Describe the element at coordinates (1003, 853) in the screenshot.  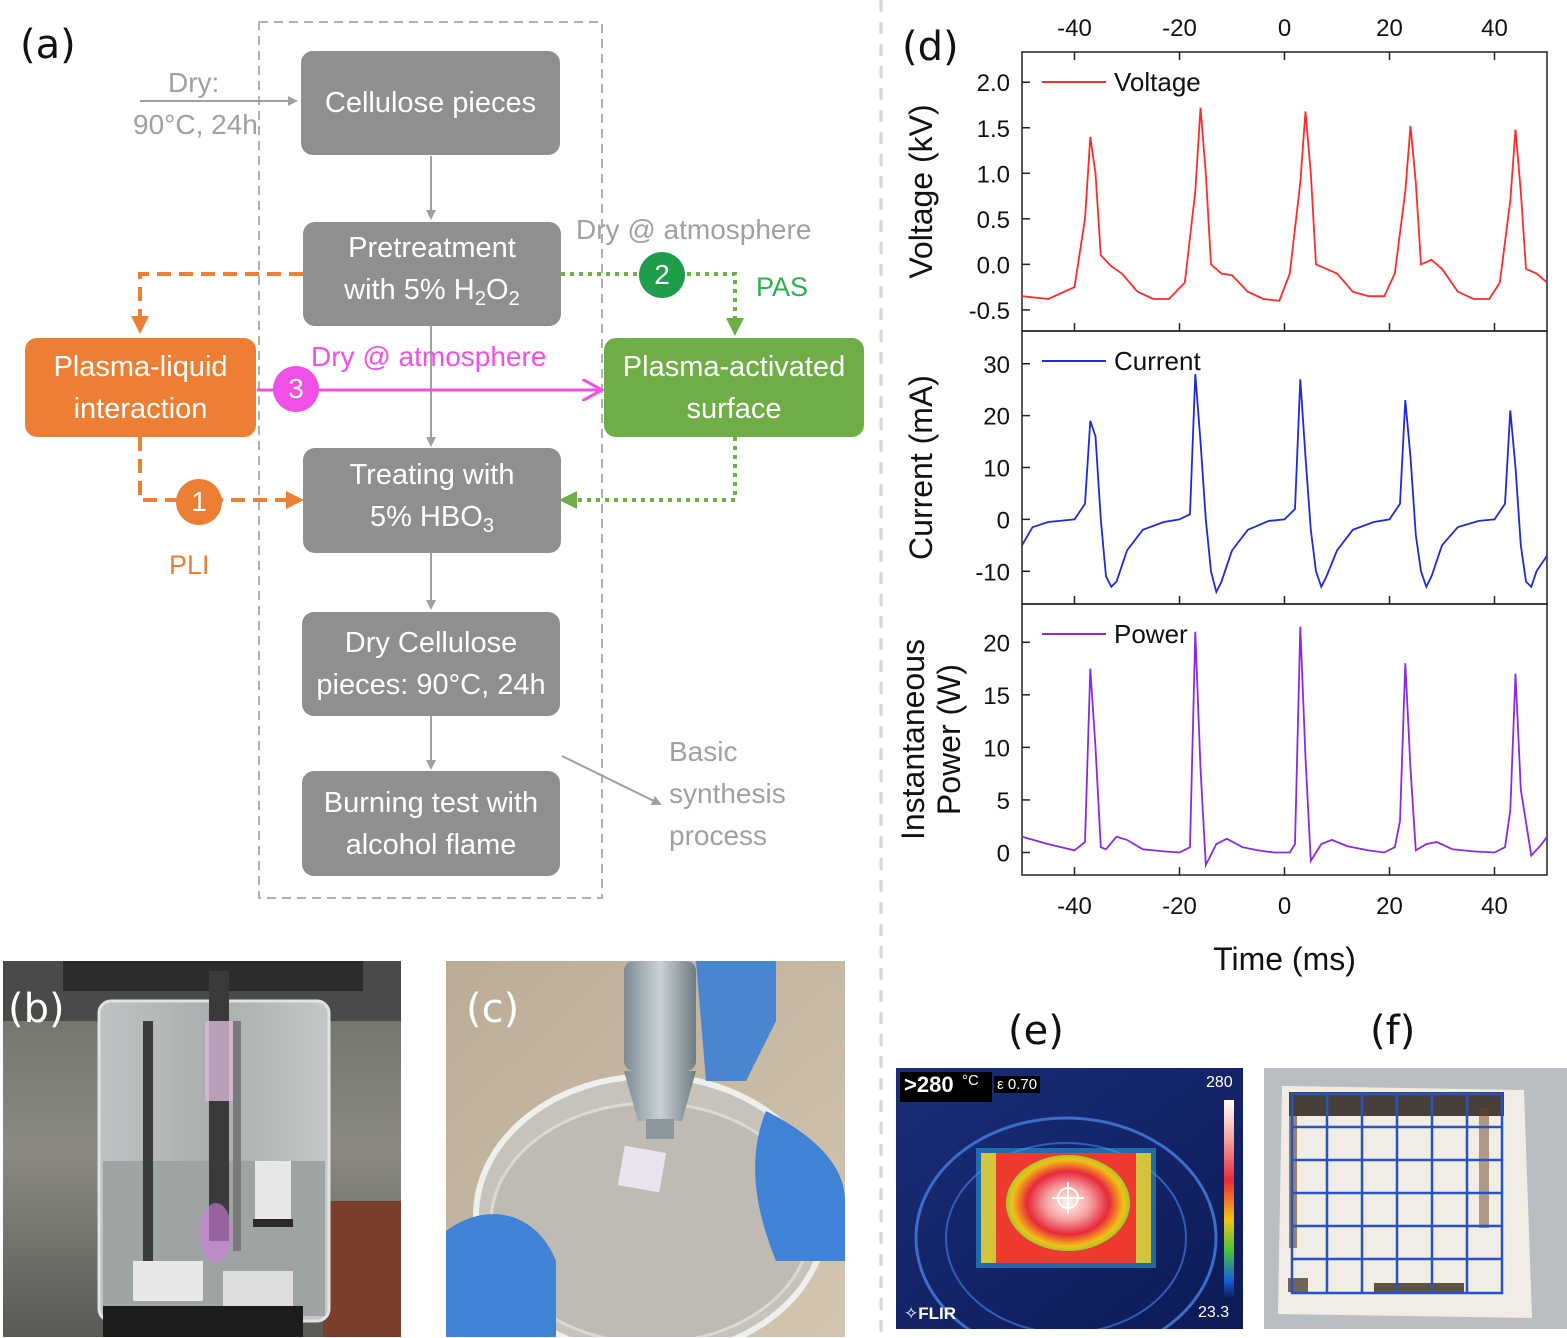
I see `ytick-label-power: 0` at that location.